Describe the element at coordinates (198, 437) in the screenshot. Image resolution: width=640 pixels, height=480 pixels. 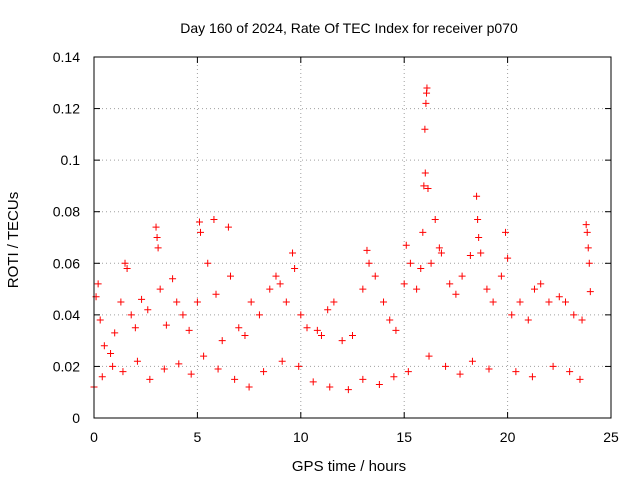
I see `x-tick-label: 5` at that location.